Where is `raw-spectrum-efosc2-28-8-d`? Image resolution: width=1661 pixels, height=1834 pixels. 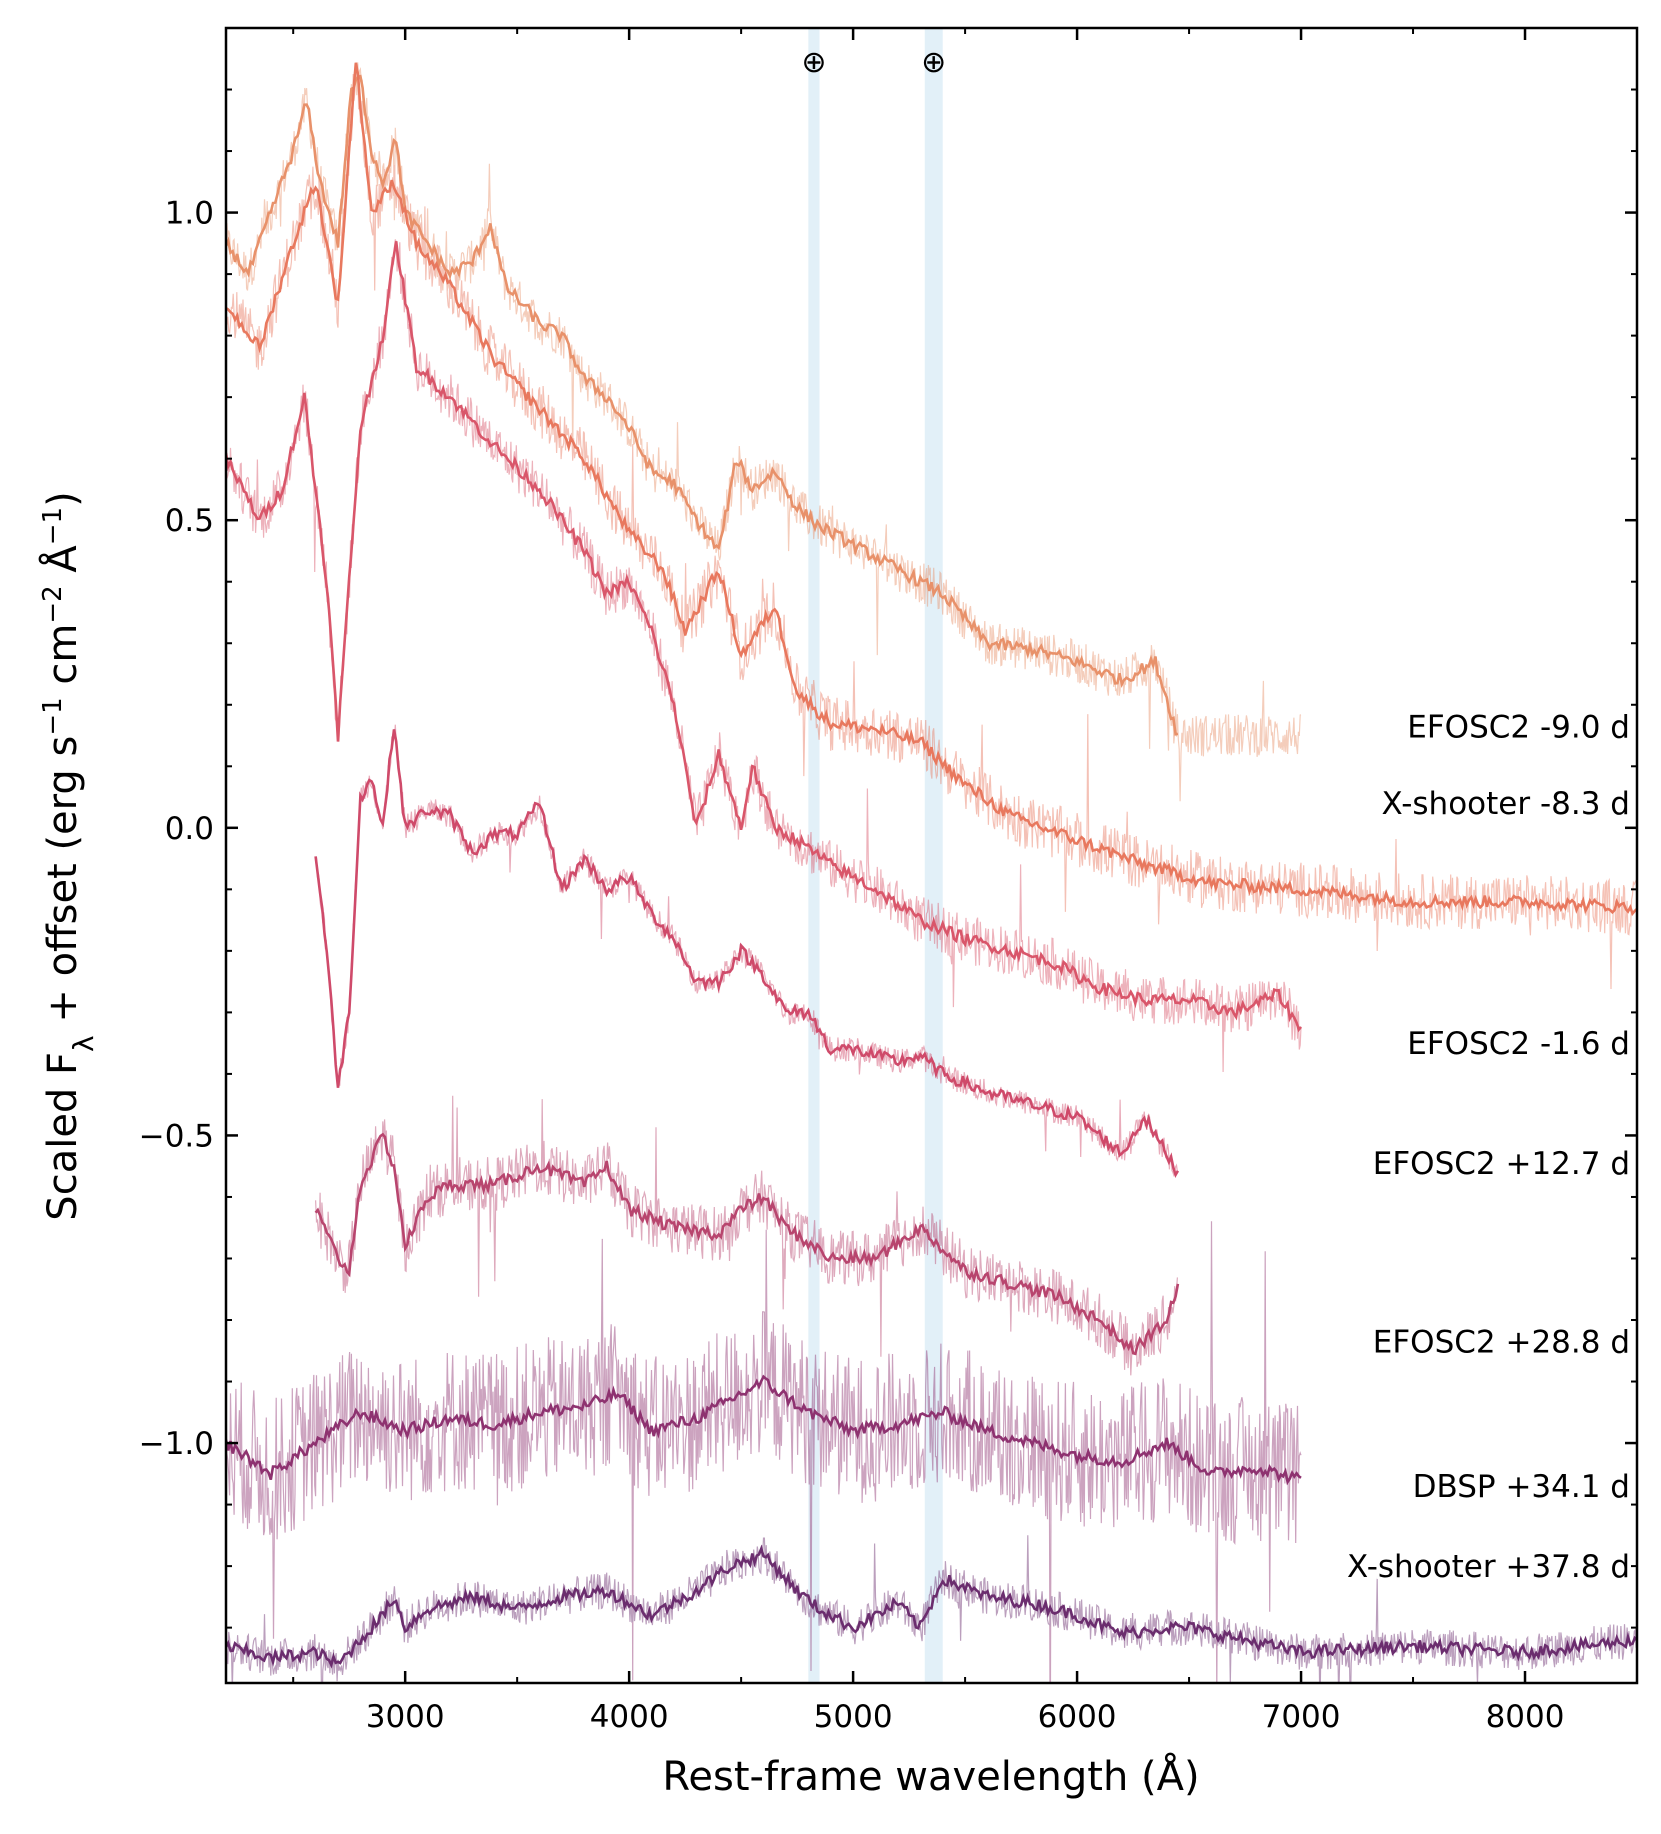
raw-spectrum-efosc2-28-8-d is located at coordinates (746, 1235).